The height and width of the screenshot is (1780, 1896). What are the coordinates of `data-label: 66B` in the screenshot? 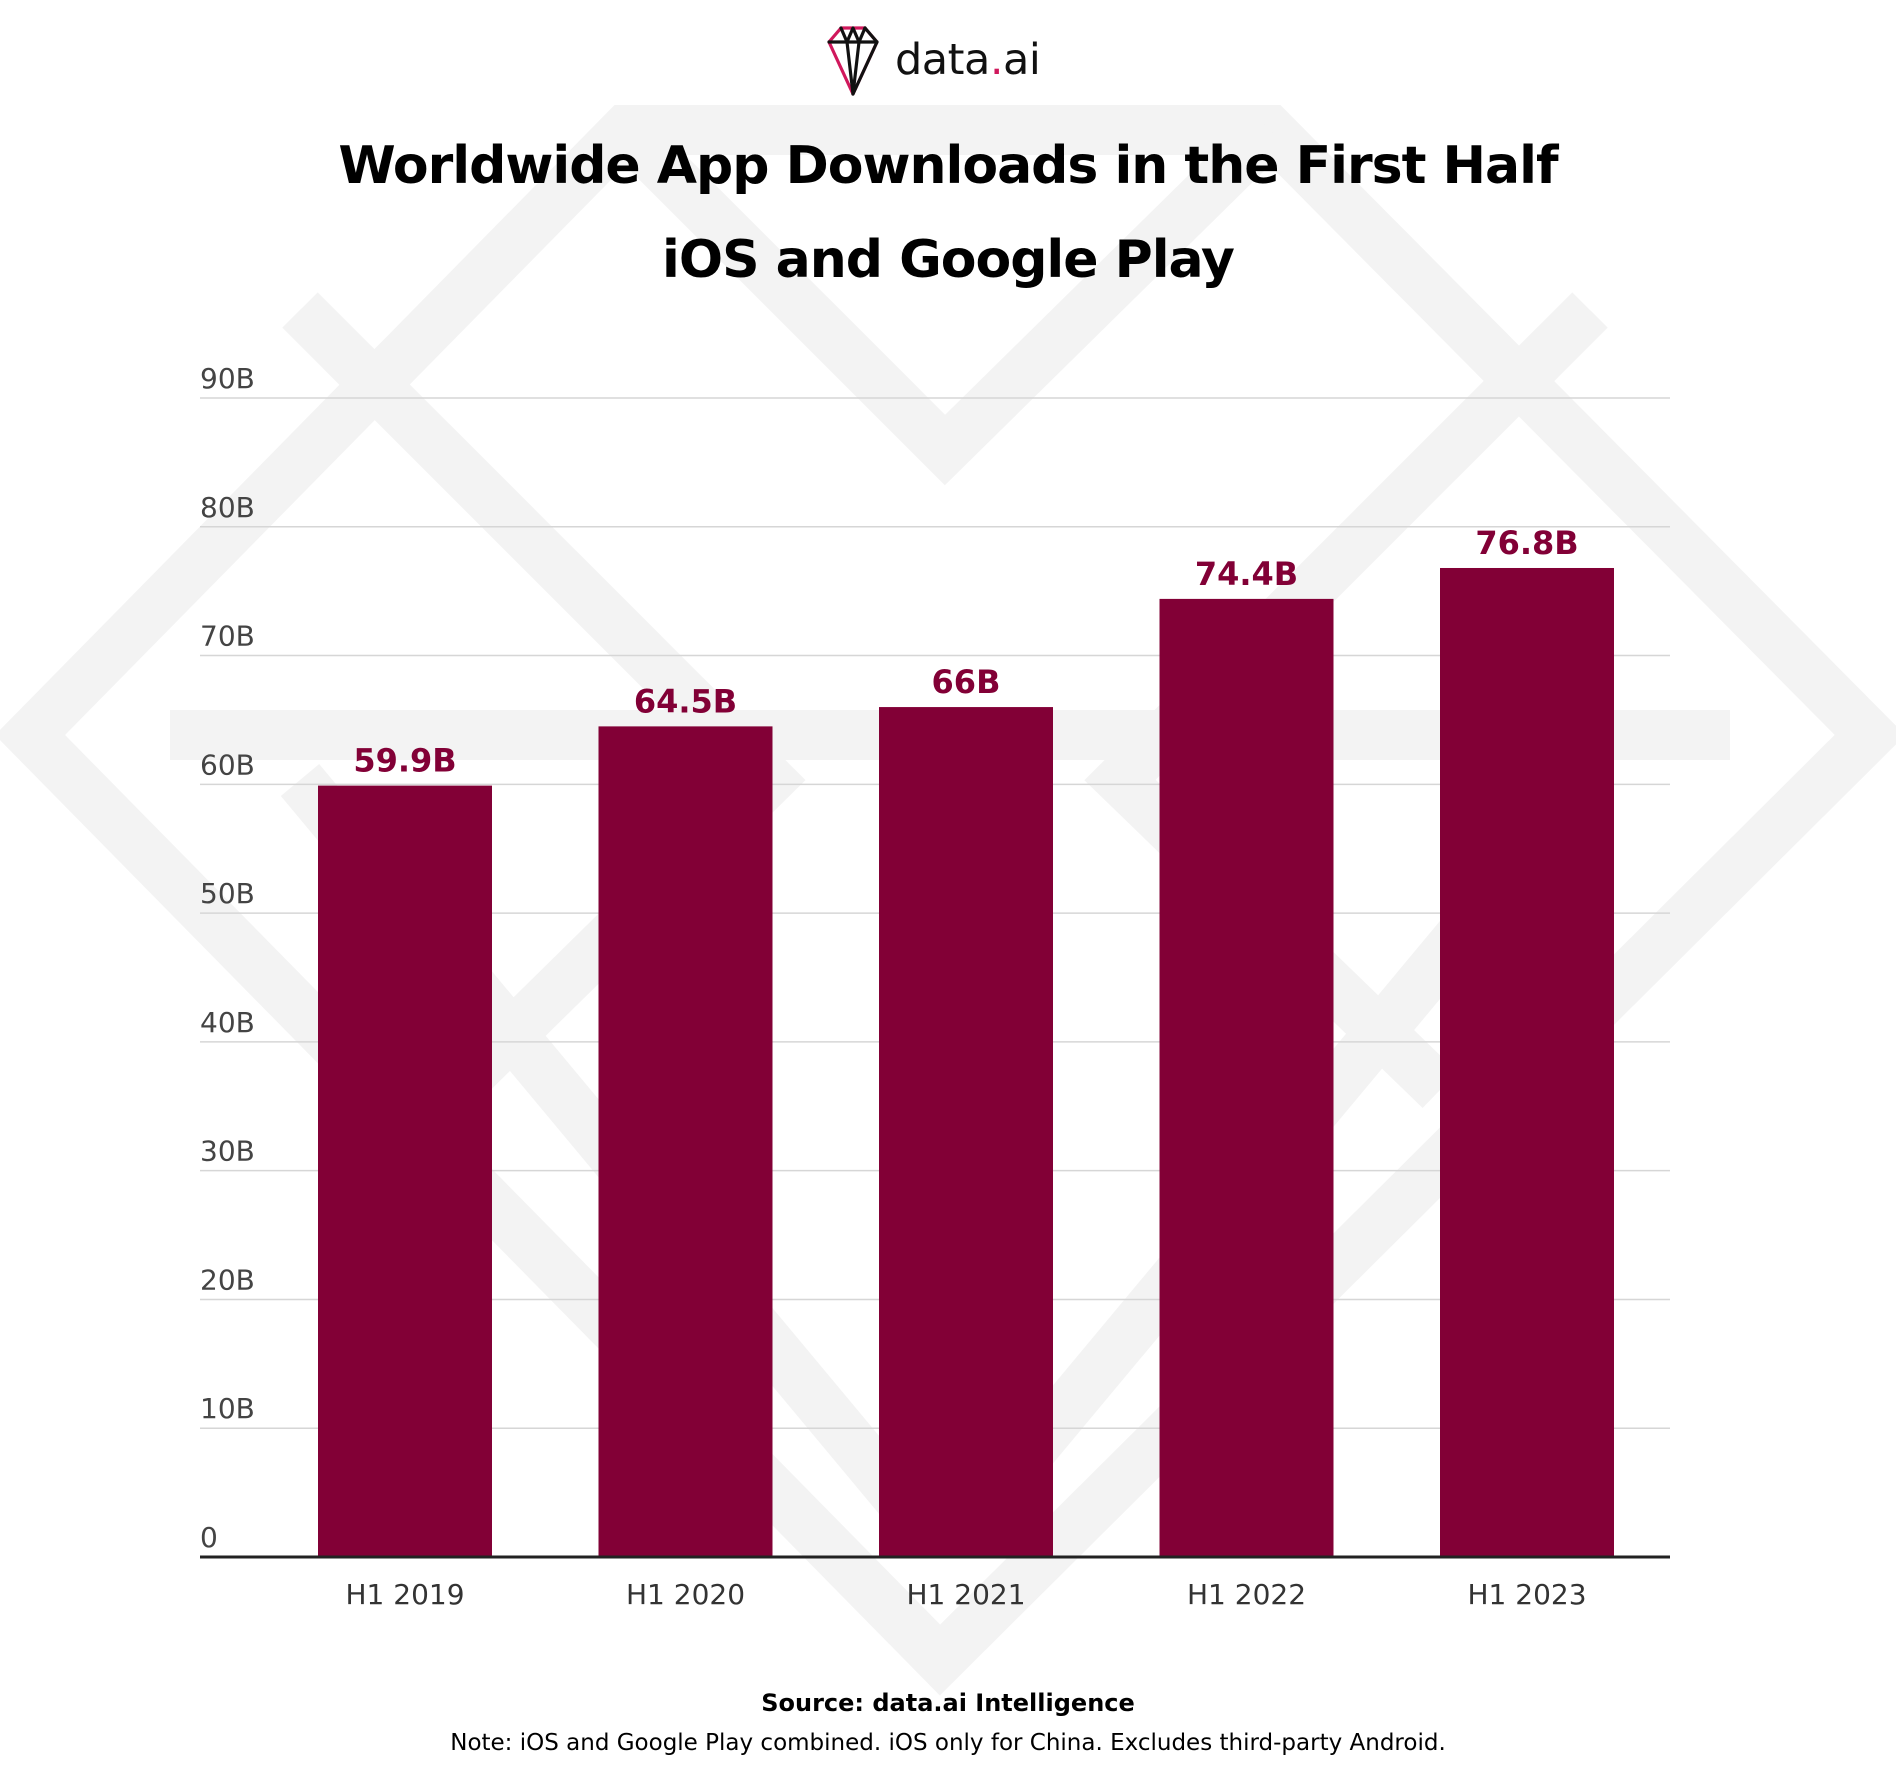 It's located at (966, 682).